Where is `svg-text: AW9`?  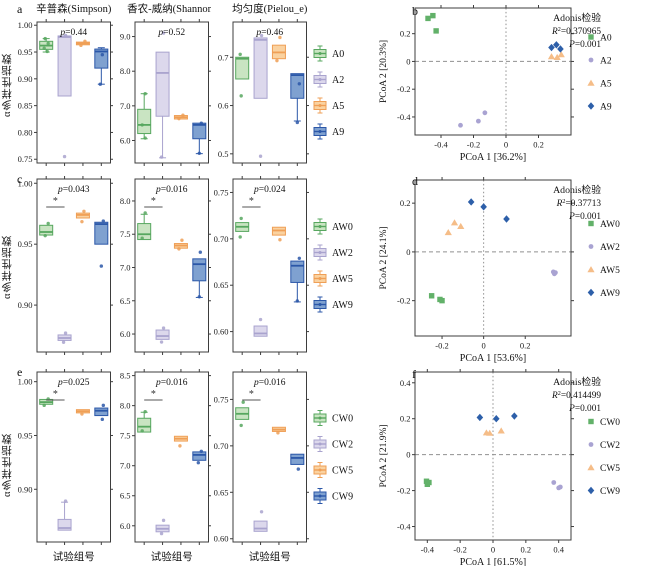 svg-text: AW9 is located at coordinates (342, 305).